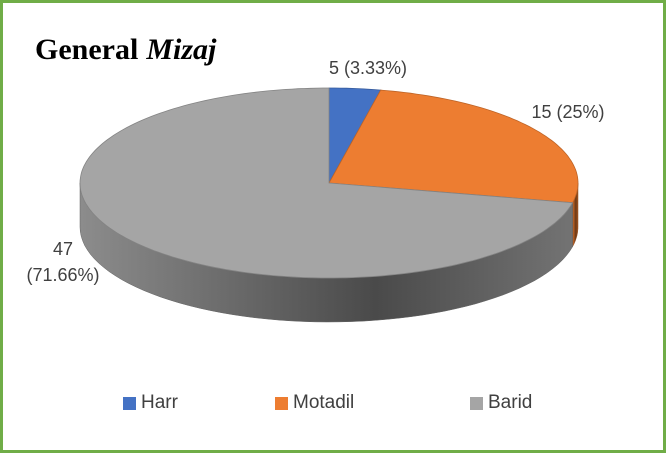  Describe the element at coordinates (510, 402) in the screenshot. I see `legend-label: Barid` at that location.